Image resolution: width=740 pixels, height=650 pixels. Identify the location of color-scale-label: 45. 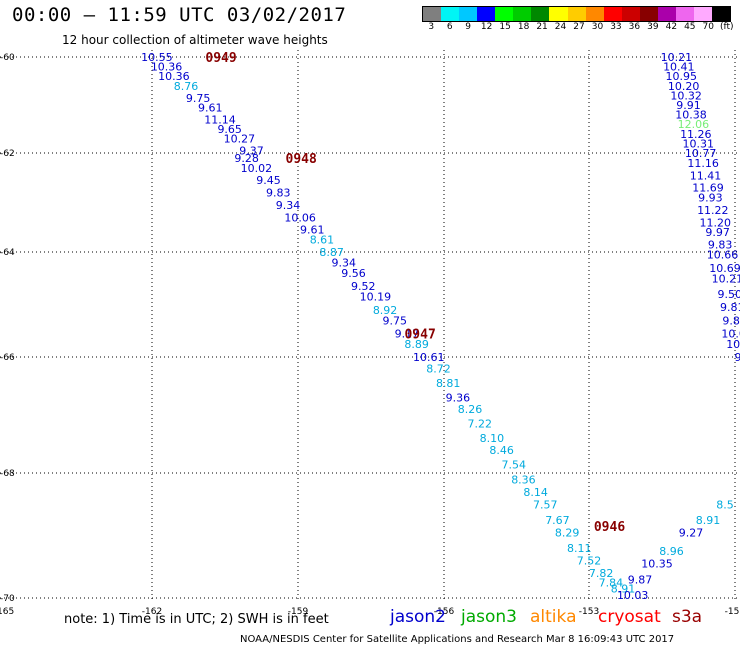
(690, 27).